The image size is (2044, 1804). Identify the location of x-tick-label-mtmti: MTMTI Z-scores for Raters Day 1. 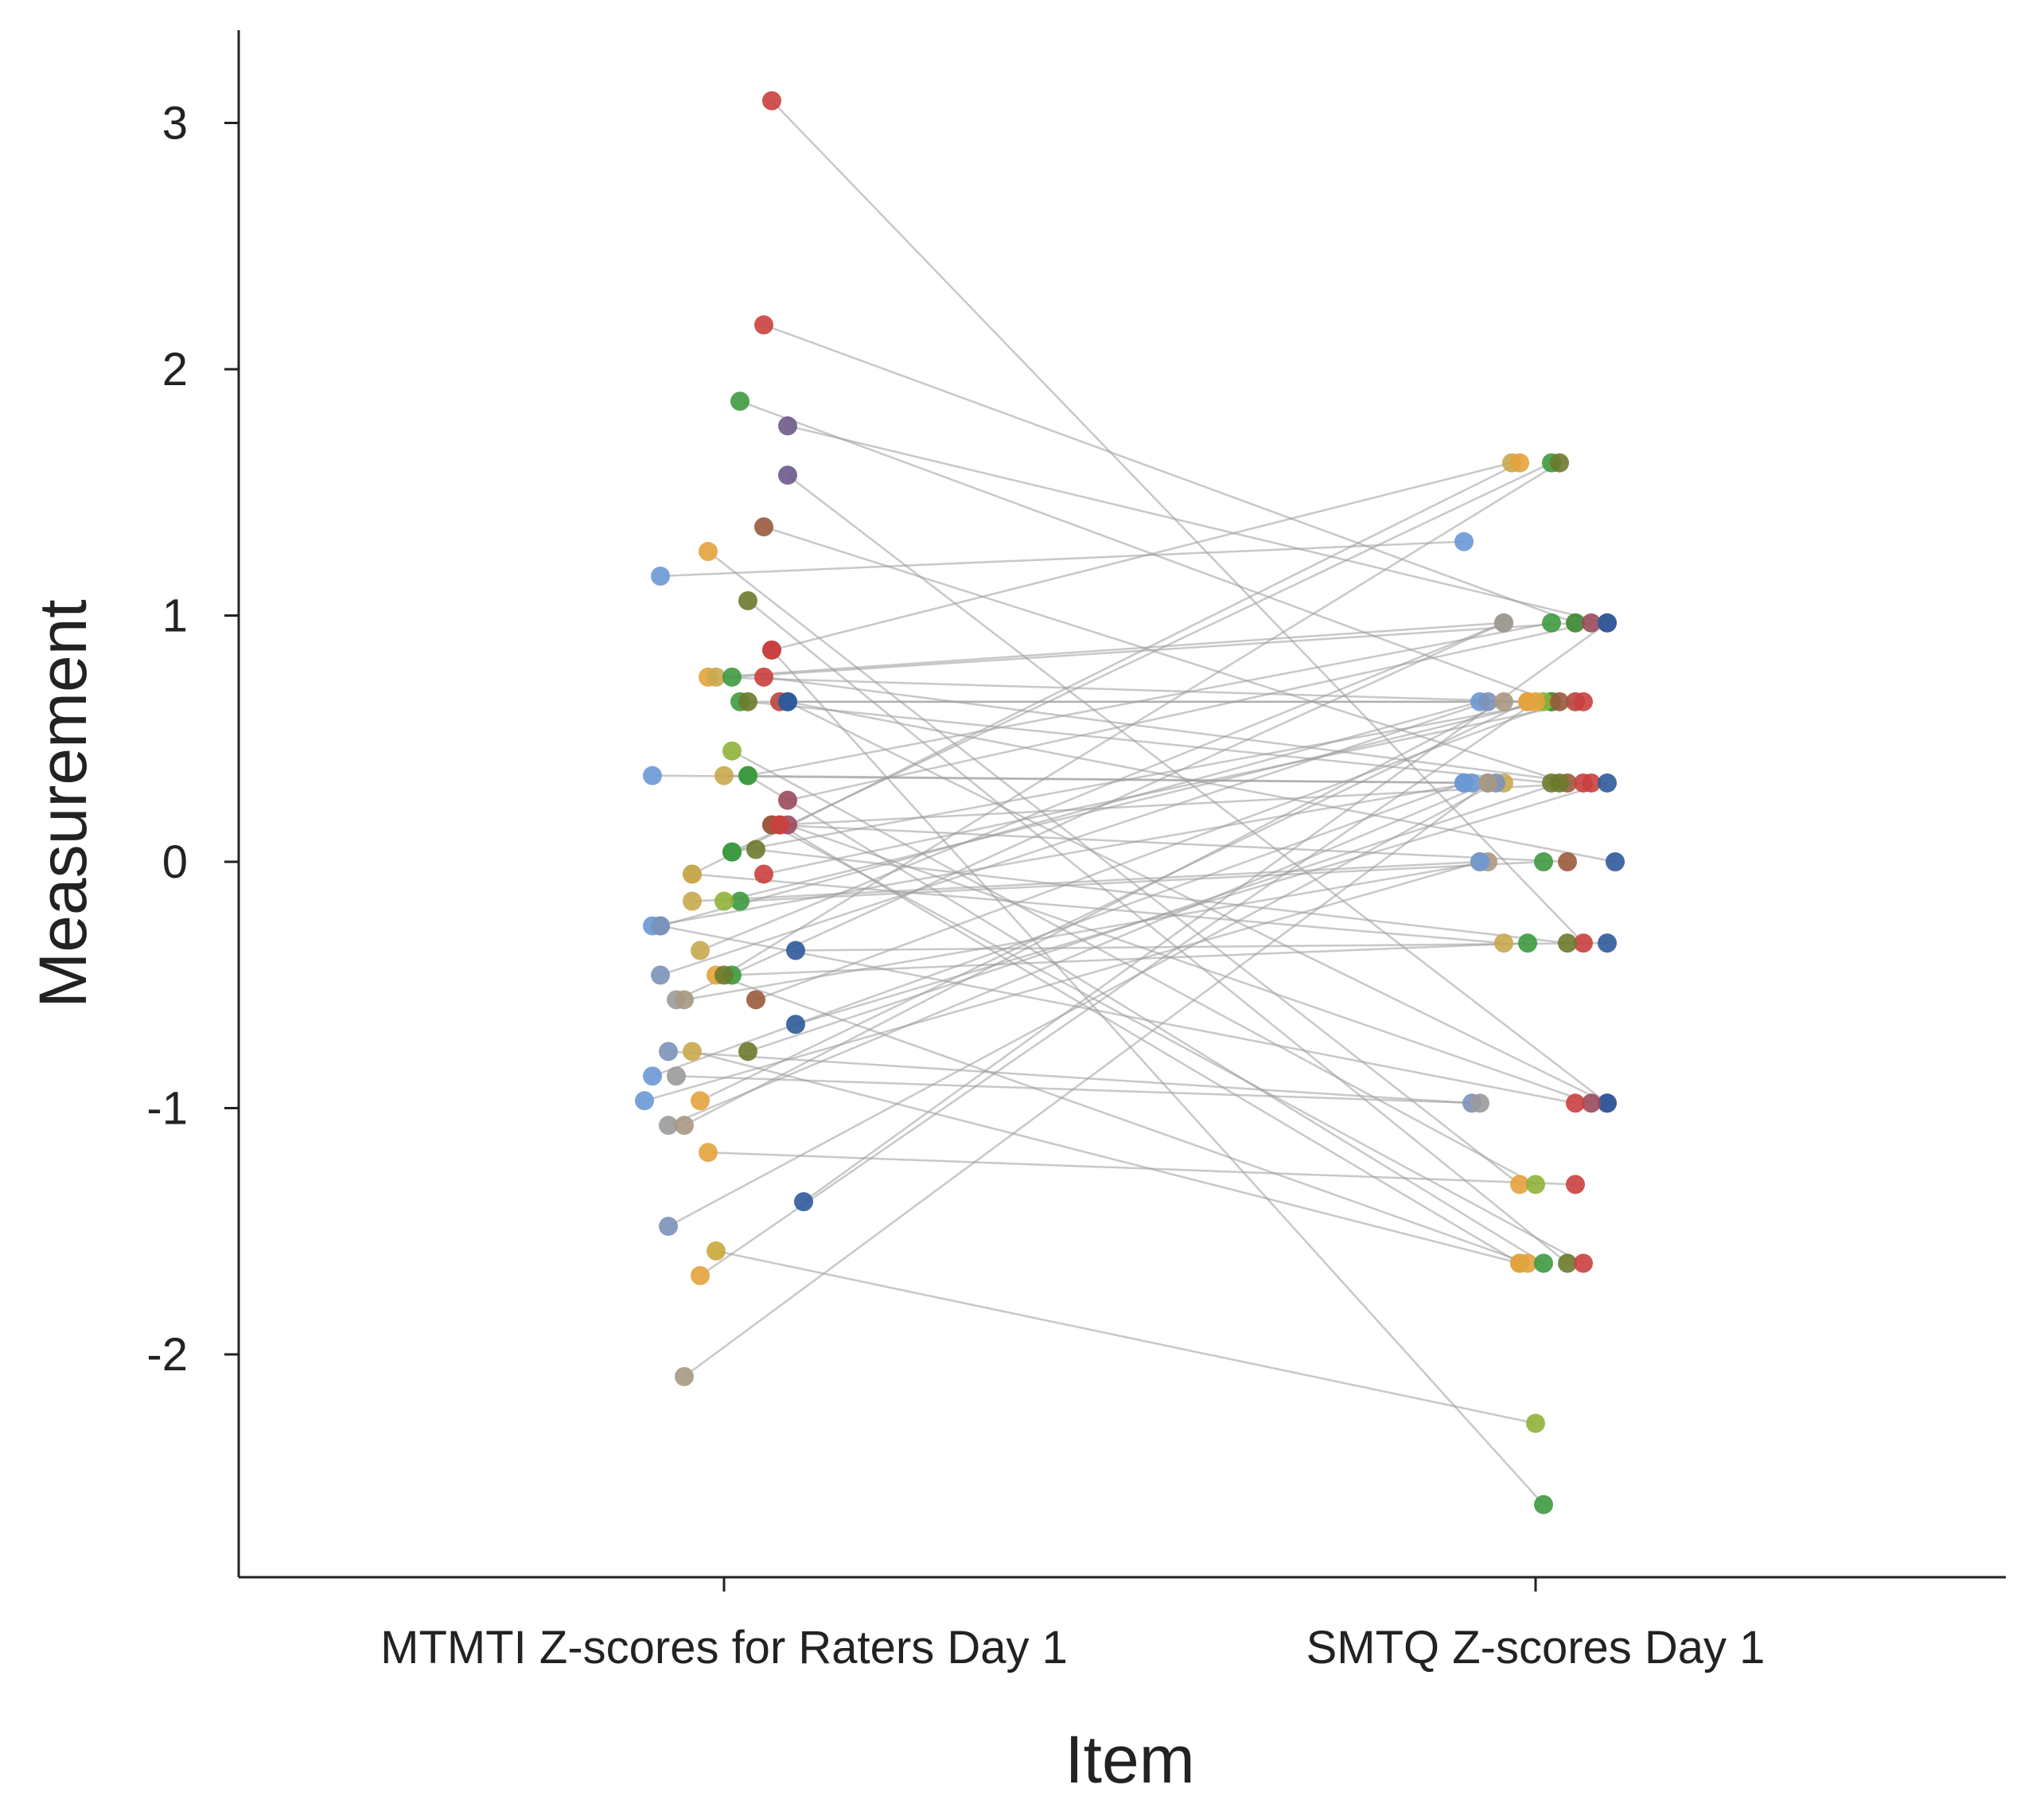
(724, 1647).